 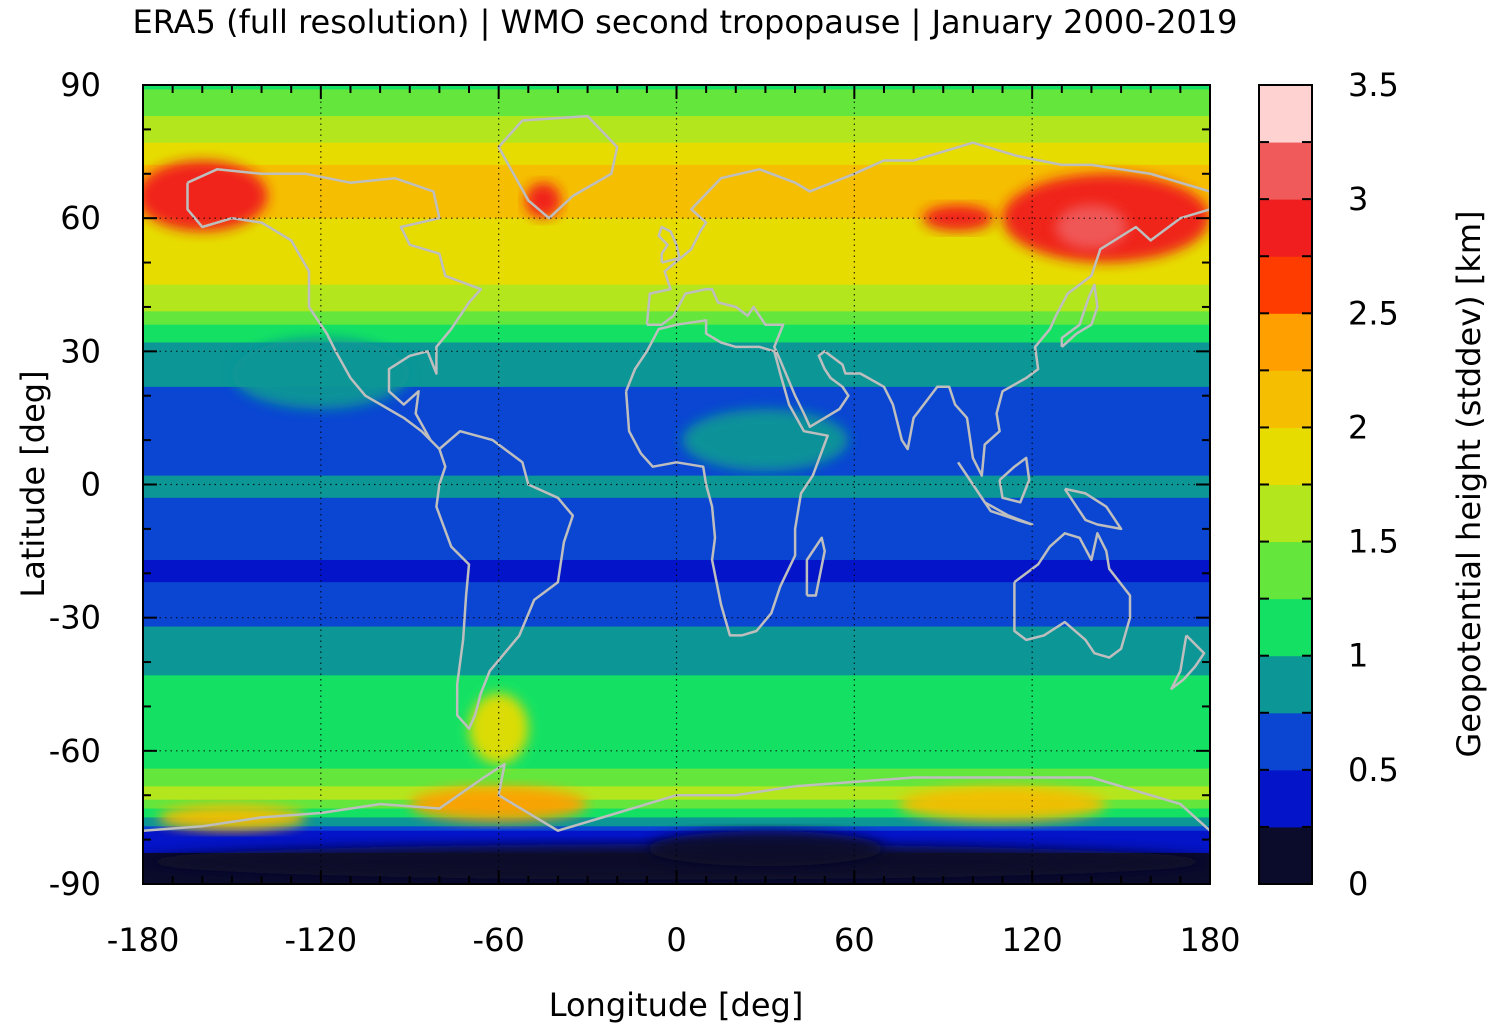 I want to click on y-tick-label: -90, so click(x=75, y=884).